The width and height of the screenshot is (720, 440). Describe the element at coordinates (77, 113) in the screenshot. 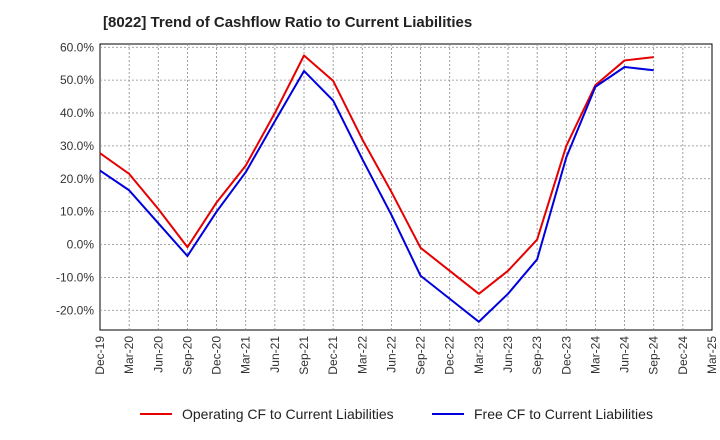

I see `y-tick-label: 40.0%` at that location.